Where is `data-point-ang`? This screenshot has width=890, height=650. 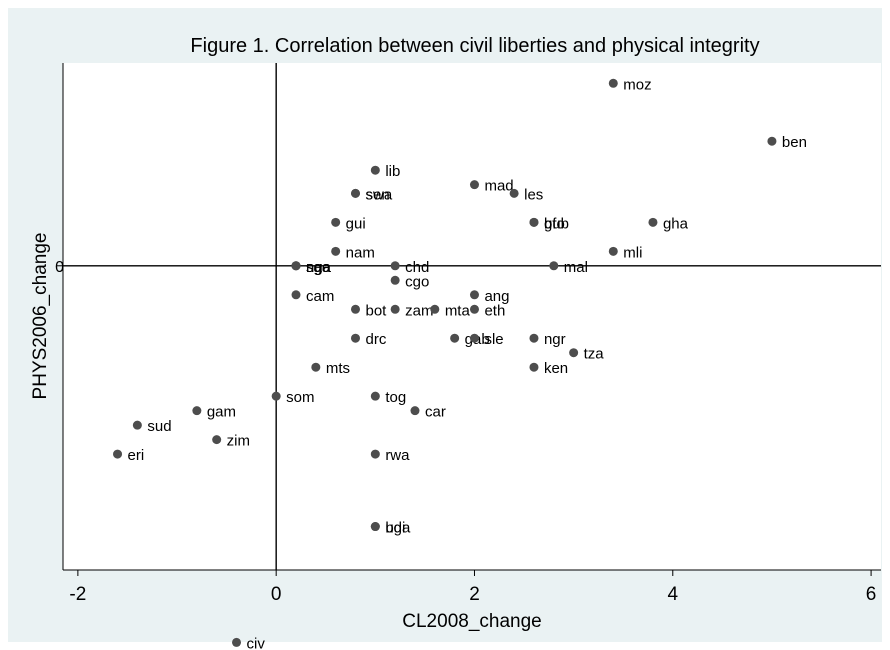 data-point-ang is located at coordinates (474, 295).